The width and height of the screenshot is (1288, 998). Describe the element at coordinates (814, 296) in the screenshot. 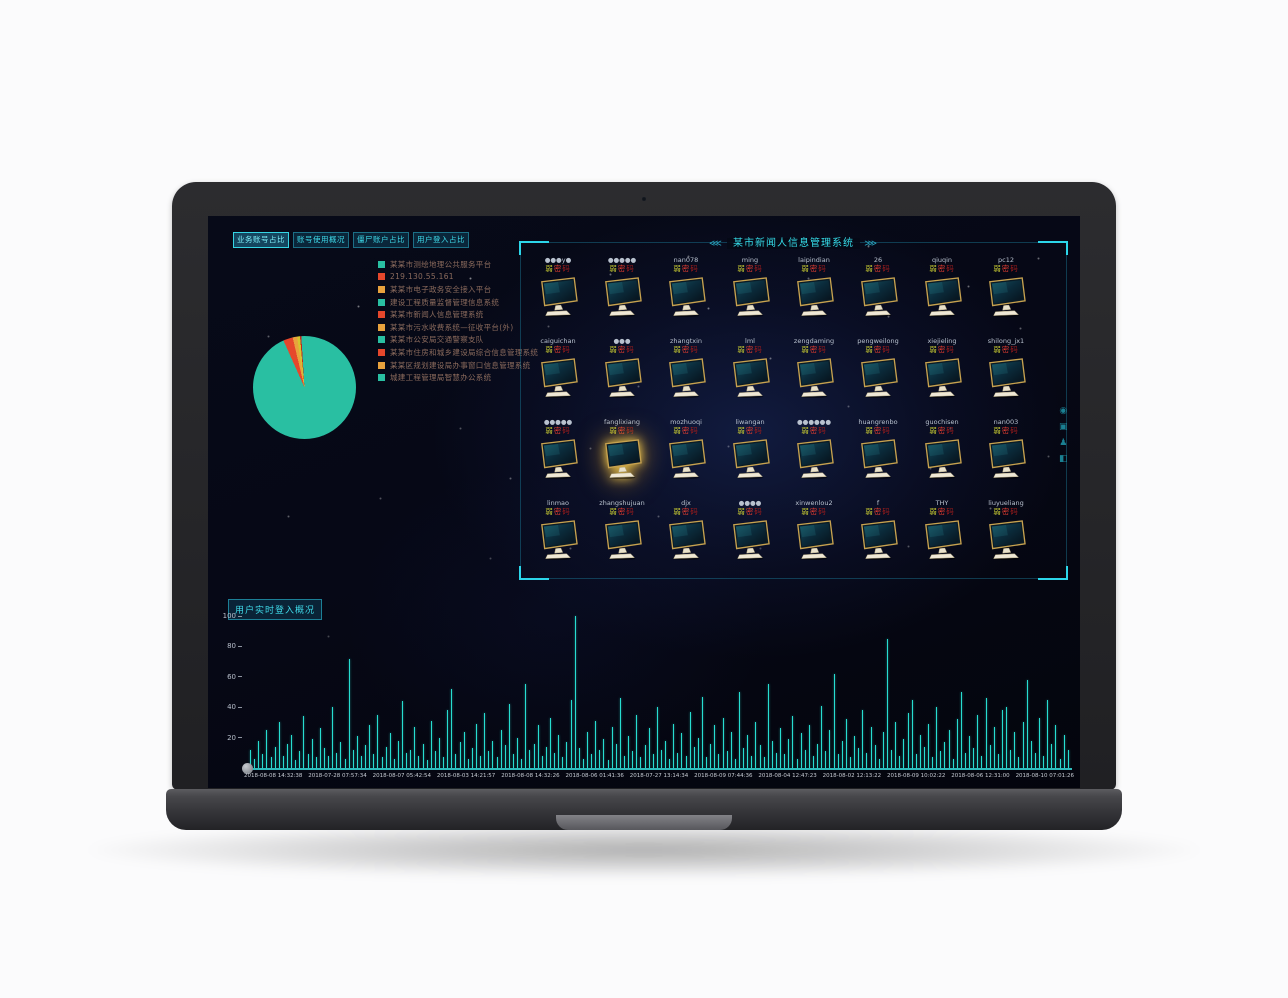

I see `user-cell: laipindian 弱密码` at that location.